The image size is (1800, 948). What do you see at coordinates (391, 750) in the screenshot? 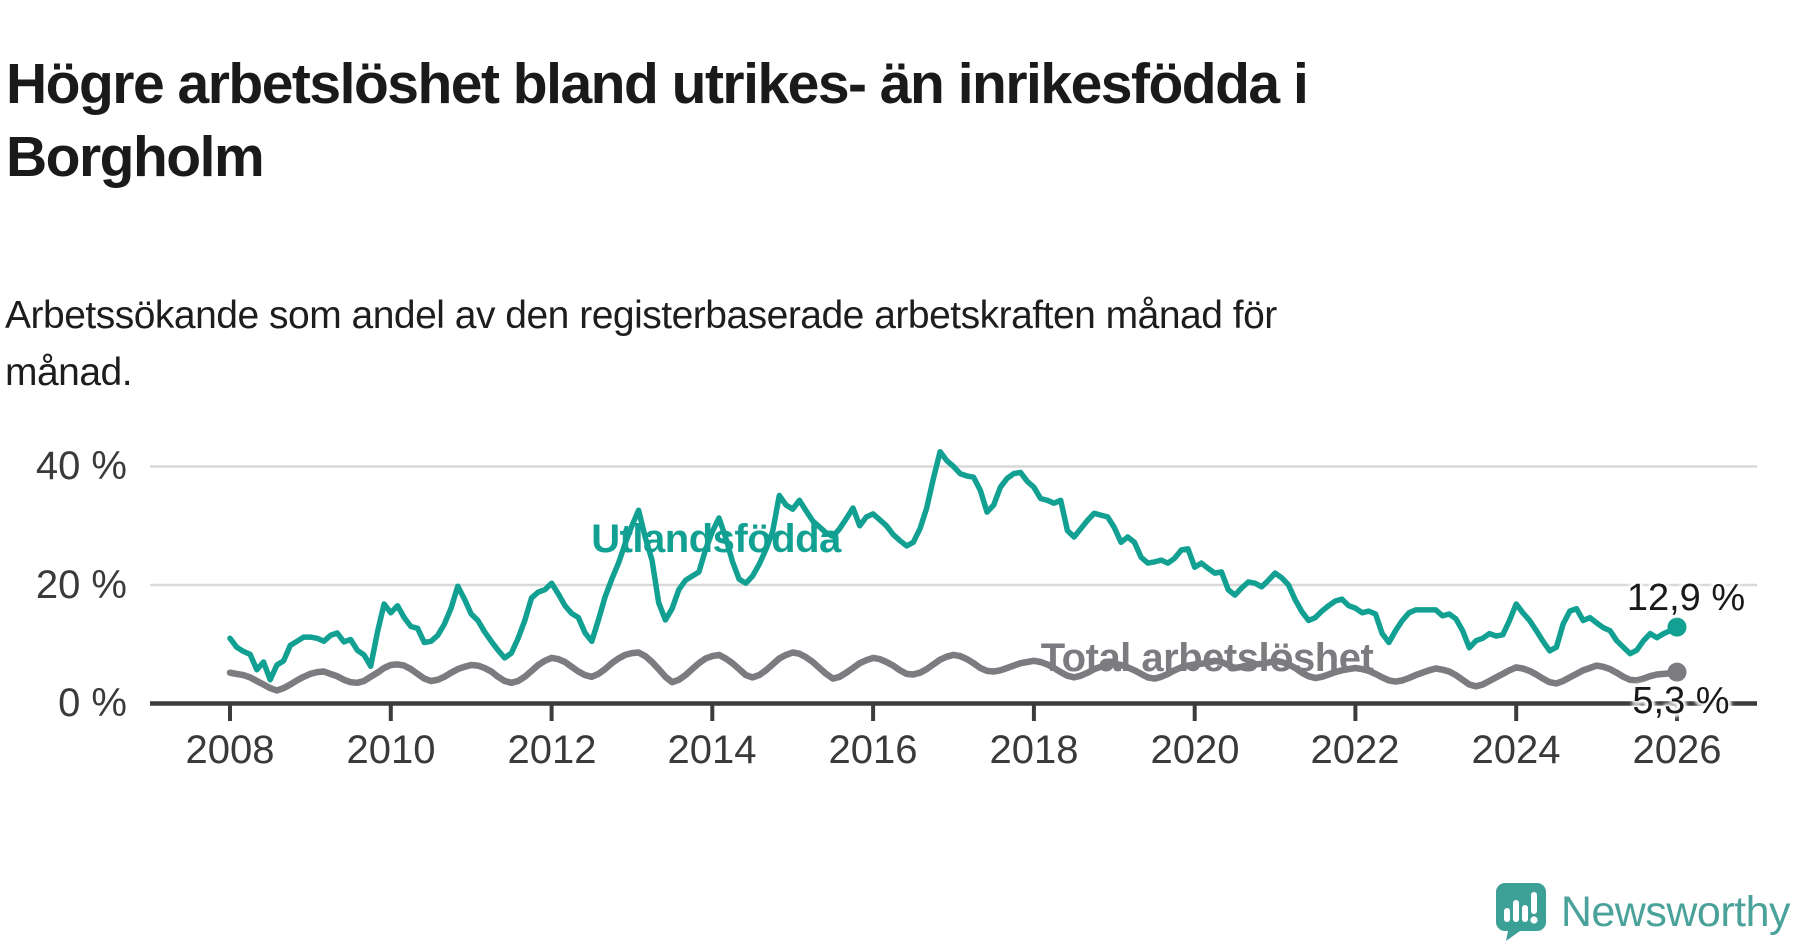
I see `x-tick-label-2010: 2010` at bounding box center [391, 750].